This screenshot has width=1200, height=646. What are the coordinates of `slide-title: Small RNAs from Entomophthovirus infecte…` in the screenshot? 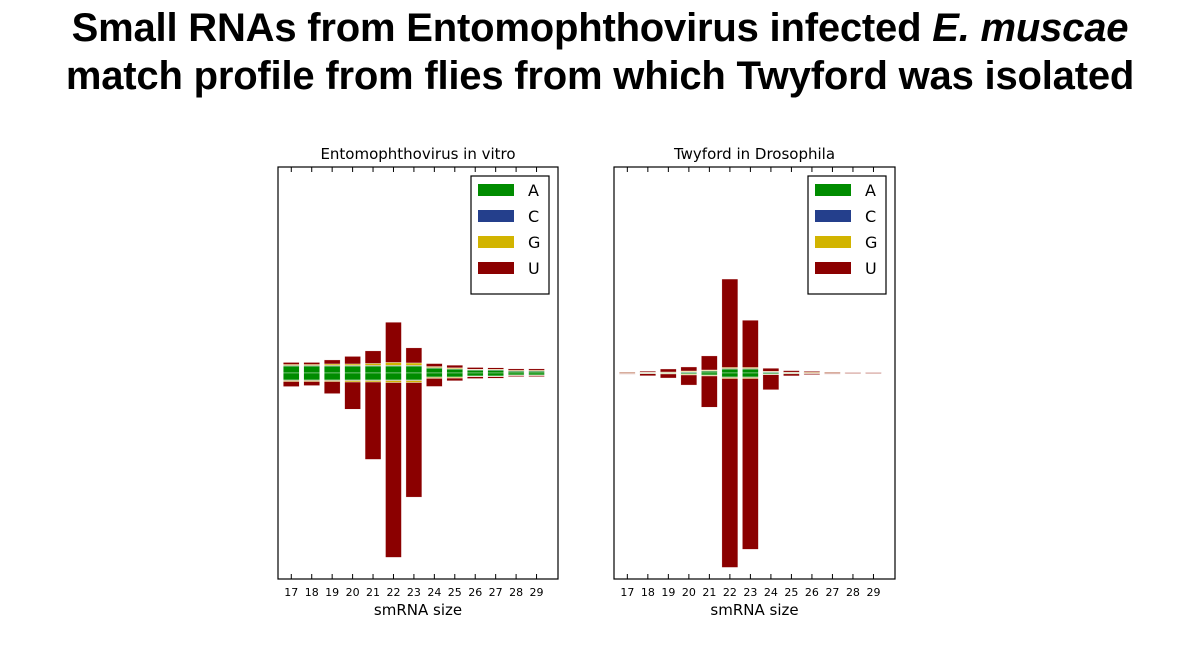 It's located at (600, 52).